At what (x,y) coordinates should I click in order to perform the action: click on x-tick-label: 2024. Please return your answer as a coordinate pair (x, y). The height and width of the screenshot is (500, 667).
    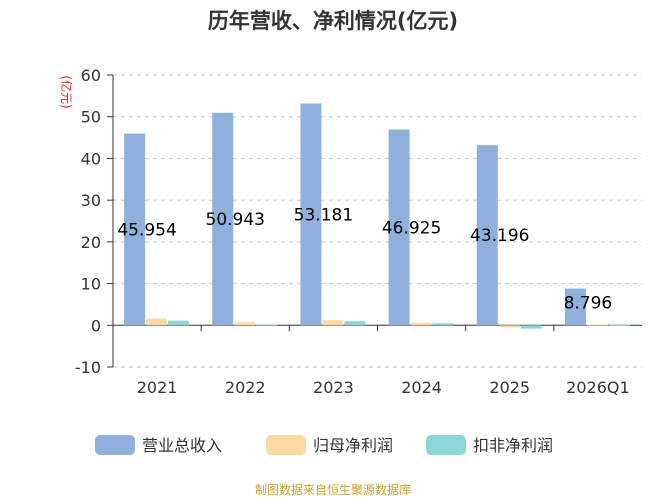
    Looking at the image, I should click on (421, 387).